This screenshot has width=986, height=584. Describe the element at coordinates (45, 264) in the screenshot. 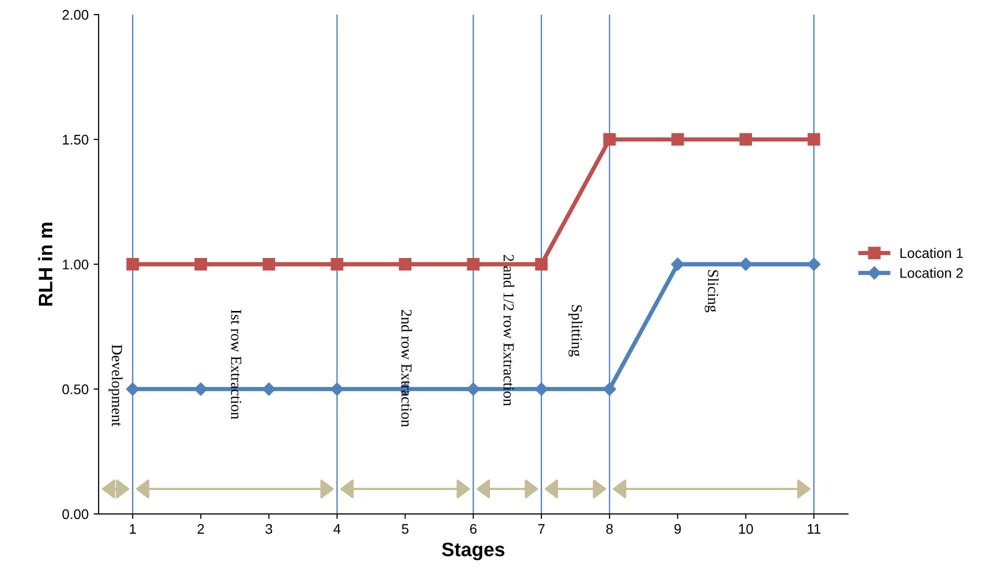

I see `y-axis-title: RLH in m` at that location.